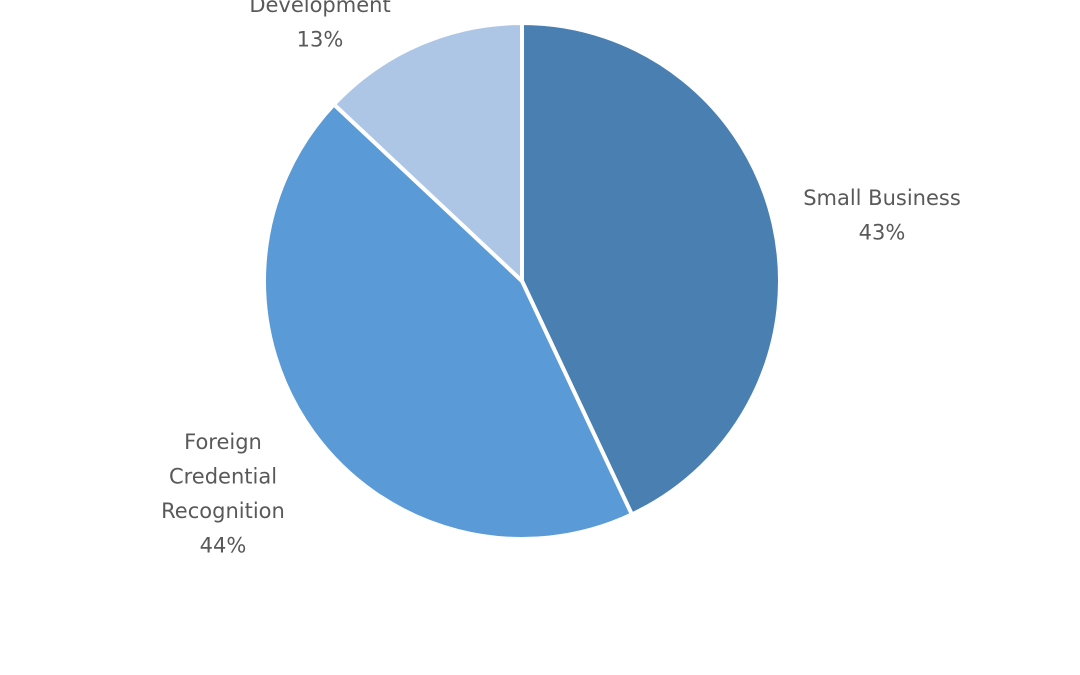  Describe the element at coordinates (223, 546) in the screenshot. I see `slice-percent-label: 44%` at that location.